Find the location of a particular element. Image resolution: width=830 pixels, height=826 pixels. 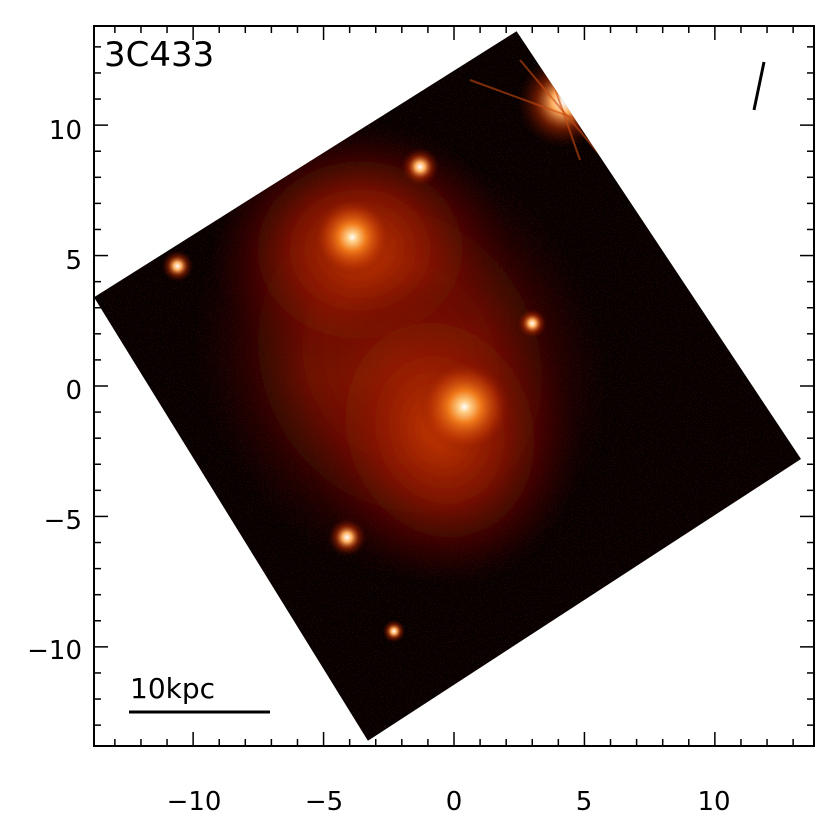

source-galaxy-north-west is located at coordinates (352, 237).